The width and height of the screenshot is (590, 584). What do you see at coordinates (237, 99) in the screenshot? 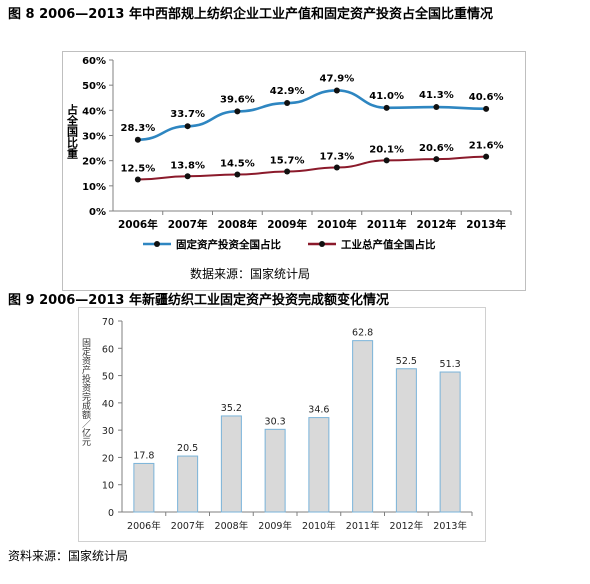
I see `data-label: 39.6%` at bounding box center [237, 99].